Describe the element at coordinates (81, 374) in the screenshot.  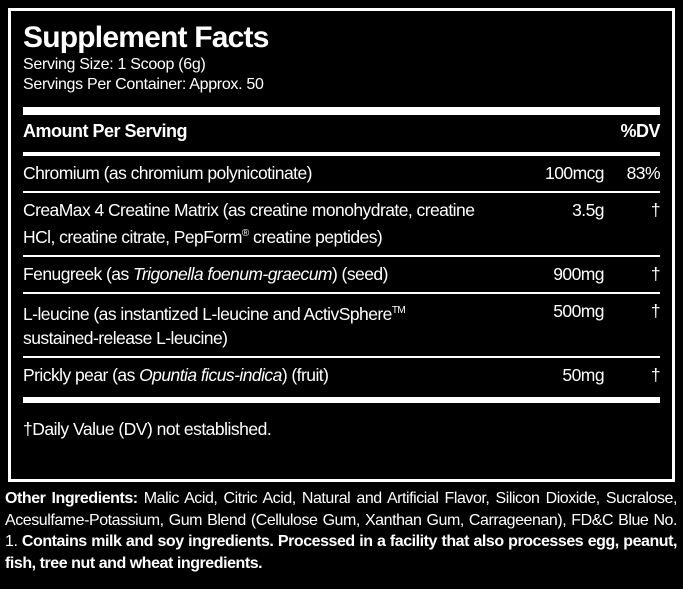
I see `text: Prickly pear (as` at that location.